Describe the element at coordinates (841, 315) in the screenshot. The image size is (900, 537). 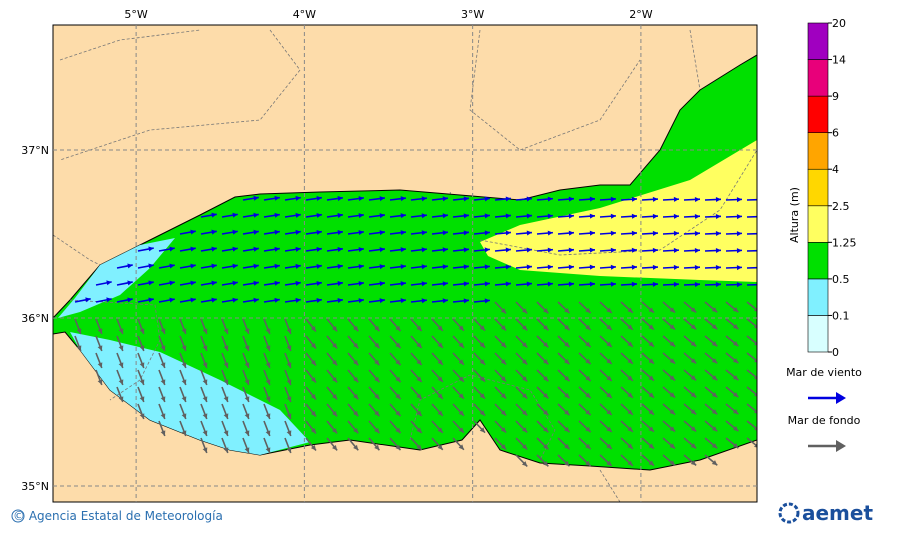
I see `colorbar-label: 0.1` at that location.